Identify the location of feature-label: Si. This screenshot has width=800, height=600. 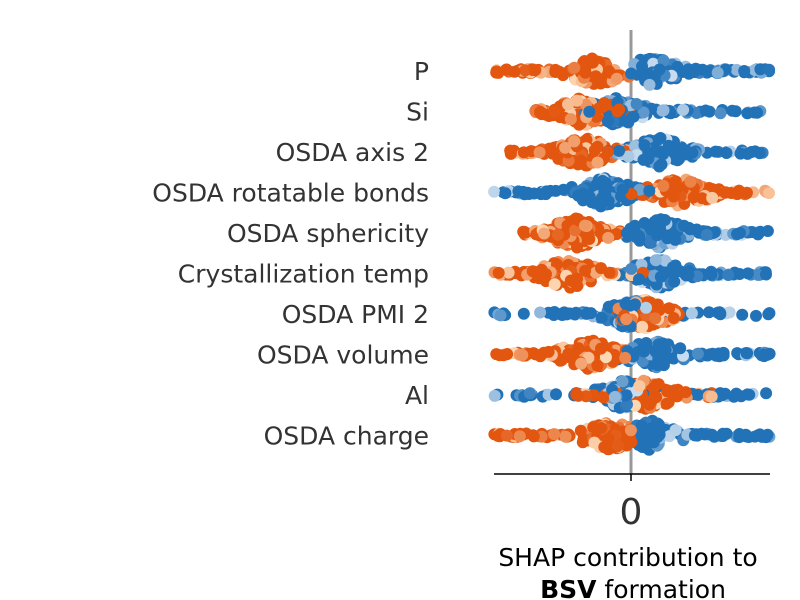
(417, 112).